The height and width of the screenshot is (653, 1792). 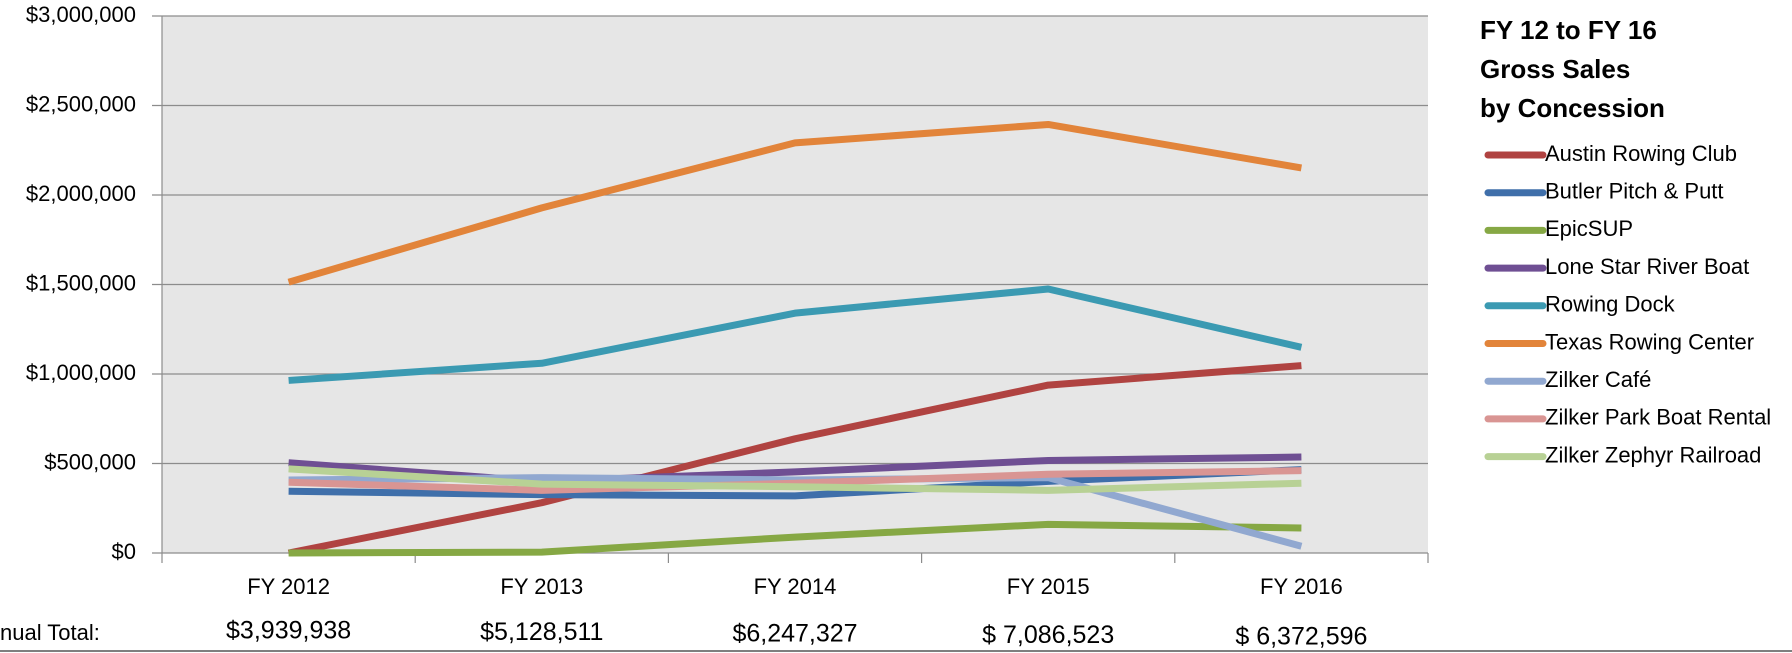 I want to click on x-tick-label: FY 2014, so click(x=795, y=586).